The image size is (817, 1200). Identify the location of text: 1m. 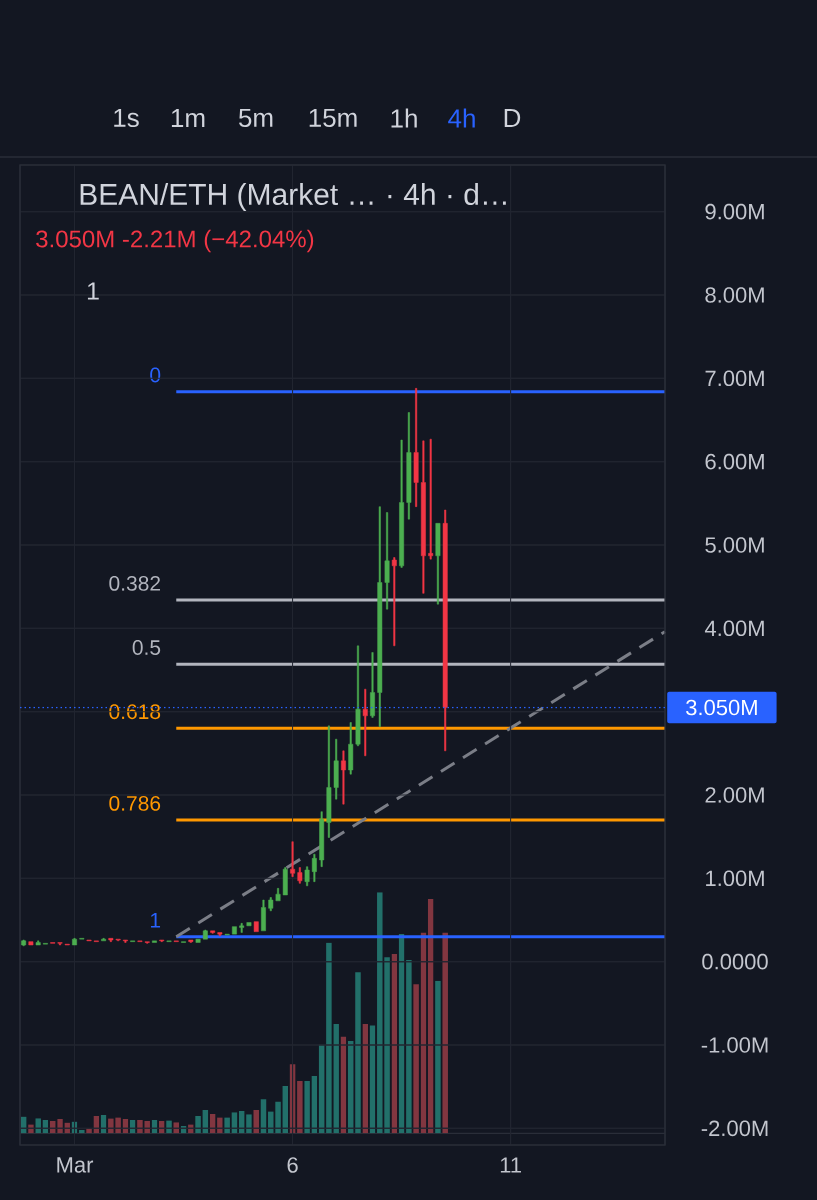
(188, 118).